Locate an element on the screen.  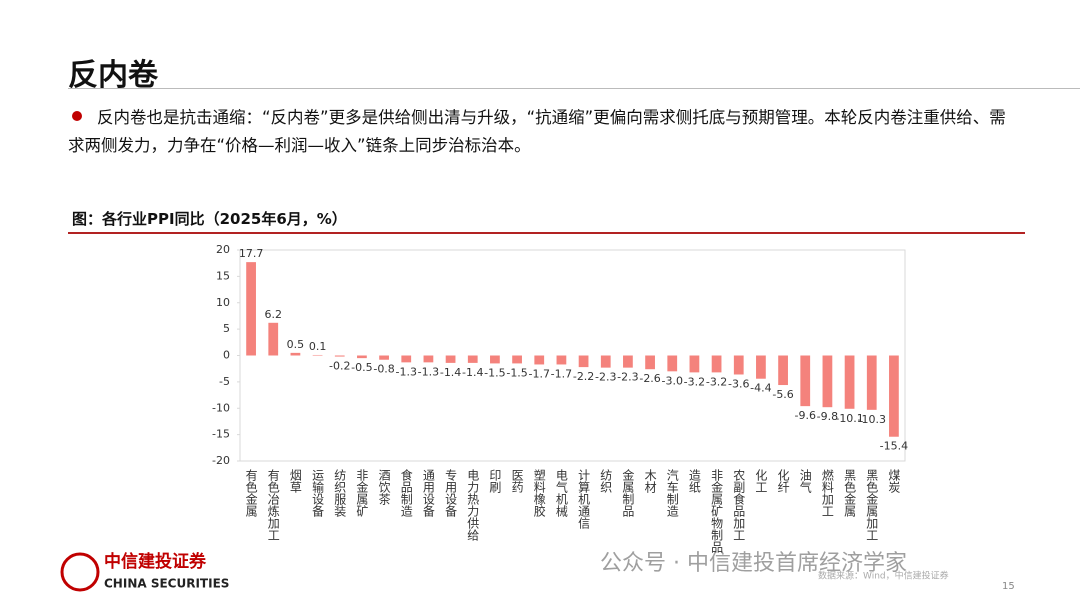
logo-icon is located at coordinates (80, 572).